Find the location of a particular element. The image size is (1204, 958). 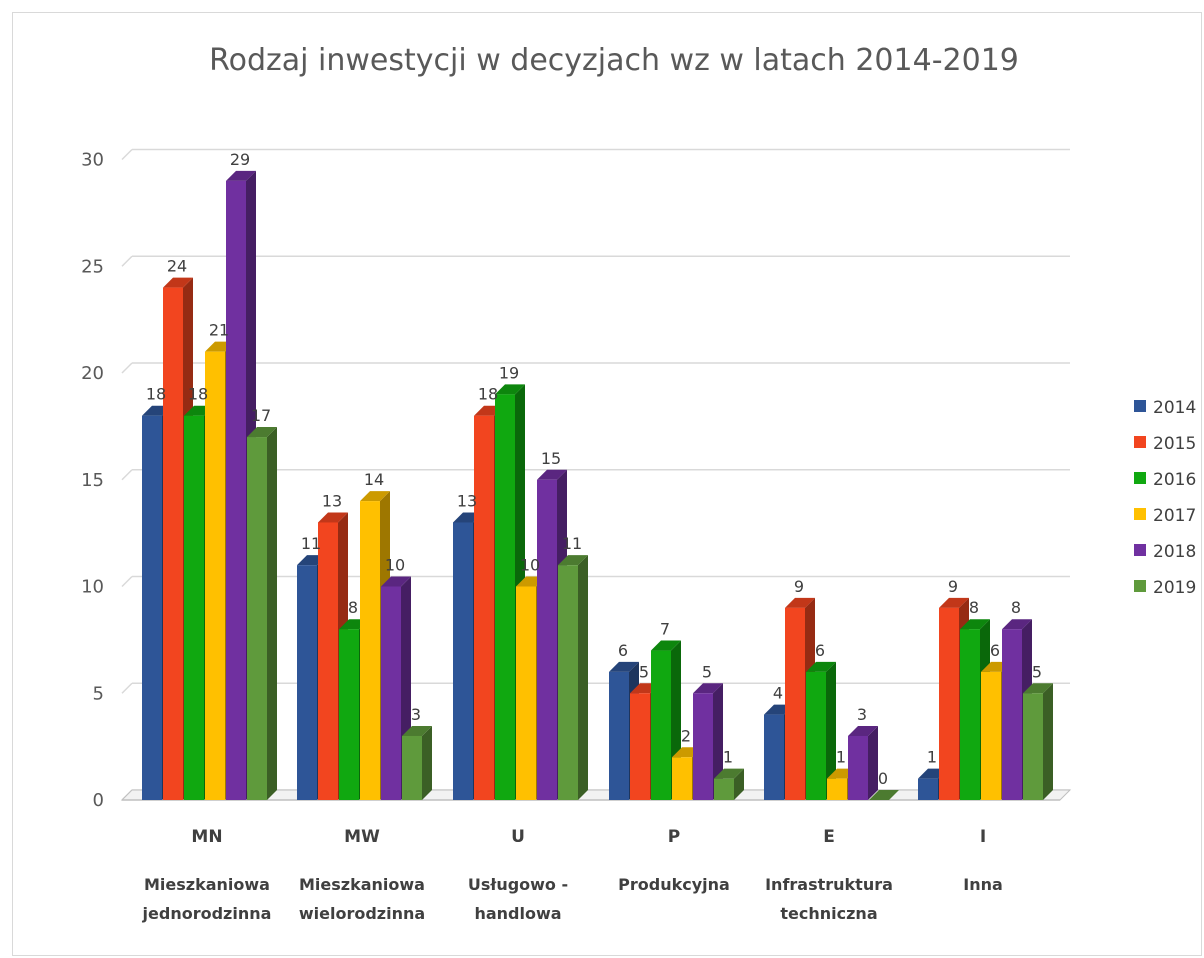

data-label: 4 is located at coordinates (778, 693).